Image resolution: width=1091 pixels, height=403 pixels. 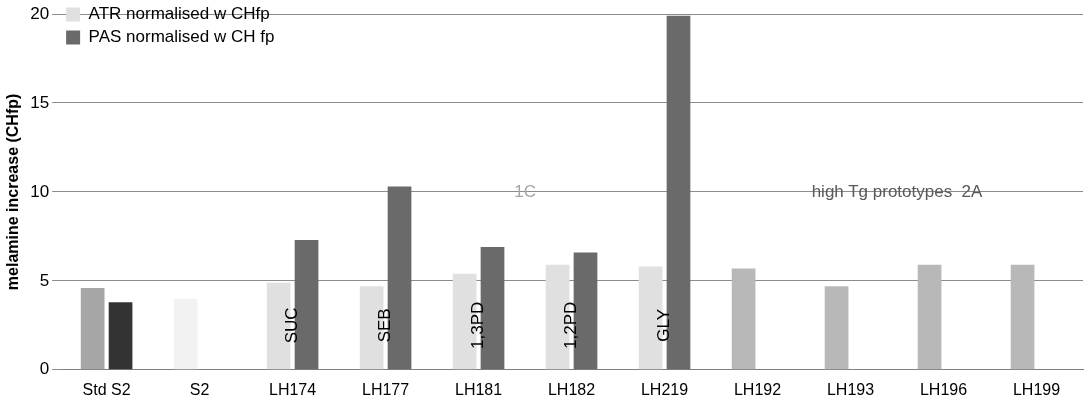 I want to click on y-tick-label: 20, so click(x=40, y=13).